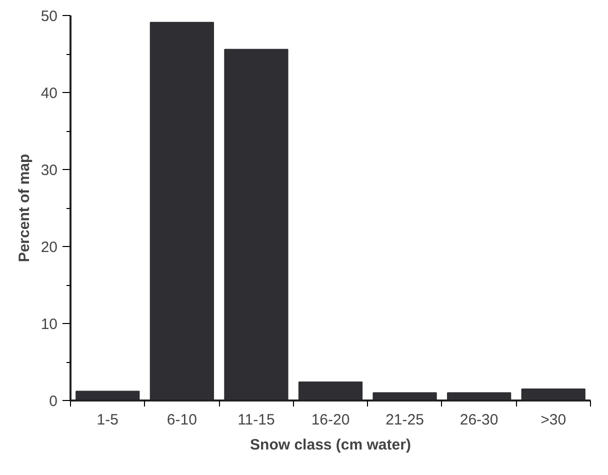  I want to click on x-tick-label: >30, so click(553, 420).